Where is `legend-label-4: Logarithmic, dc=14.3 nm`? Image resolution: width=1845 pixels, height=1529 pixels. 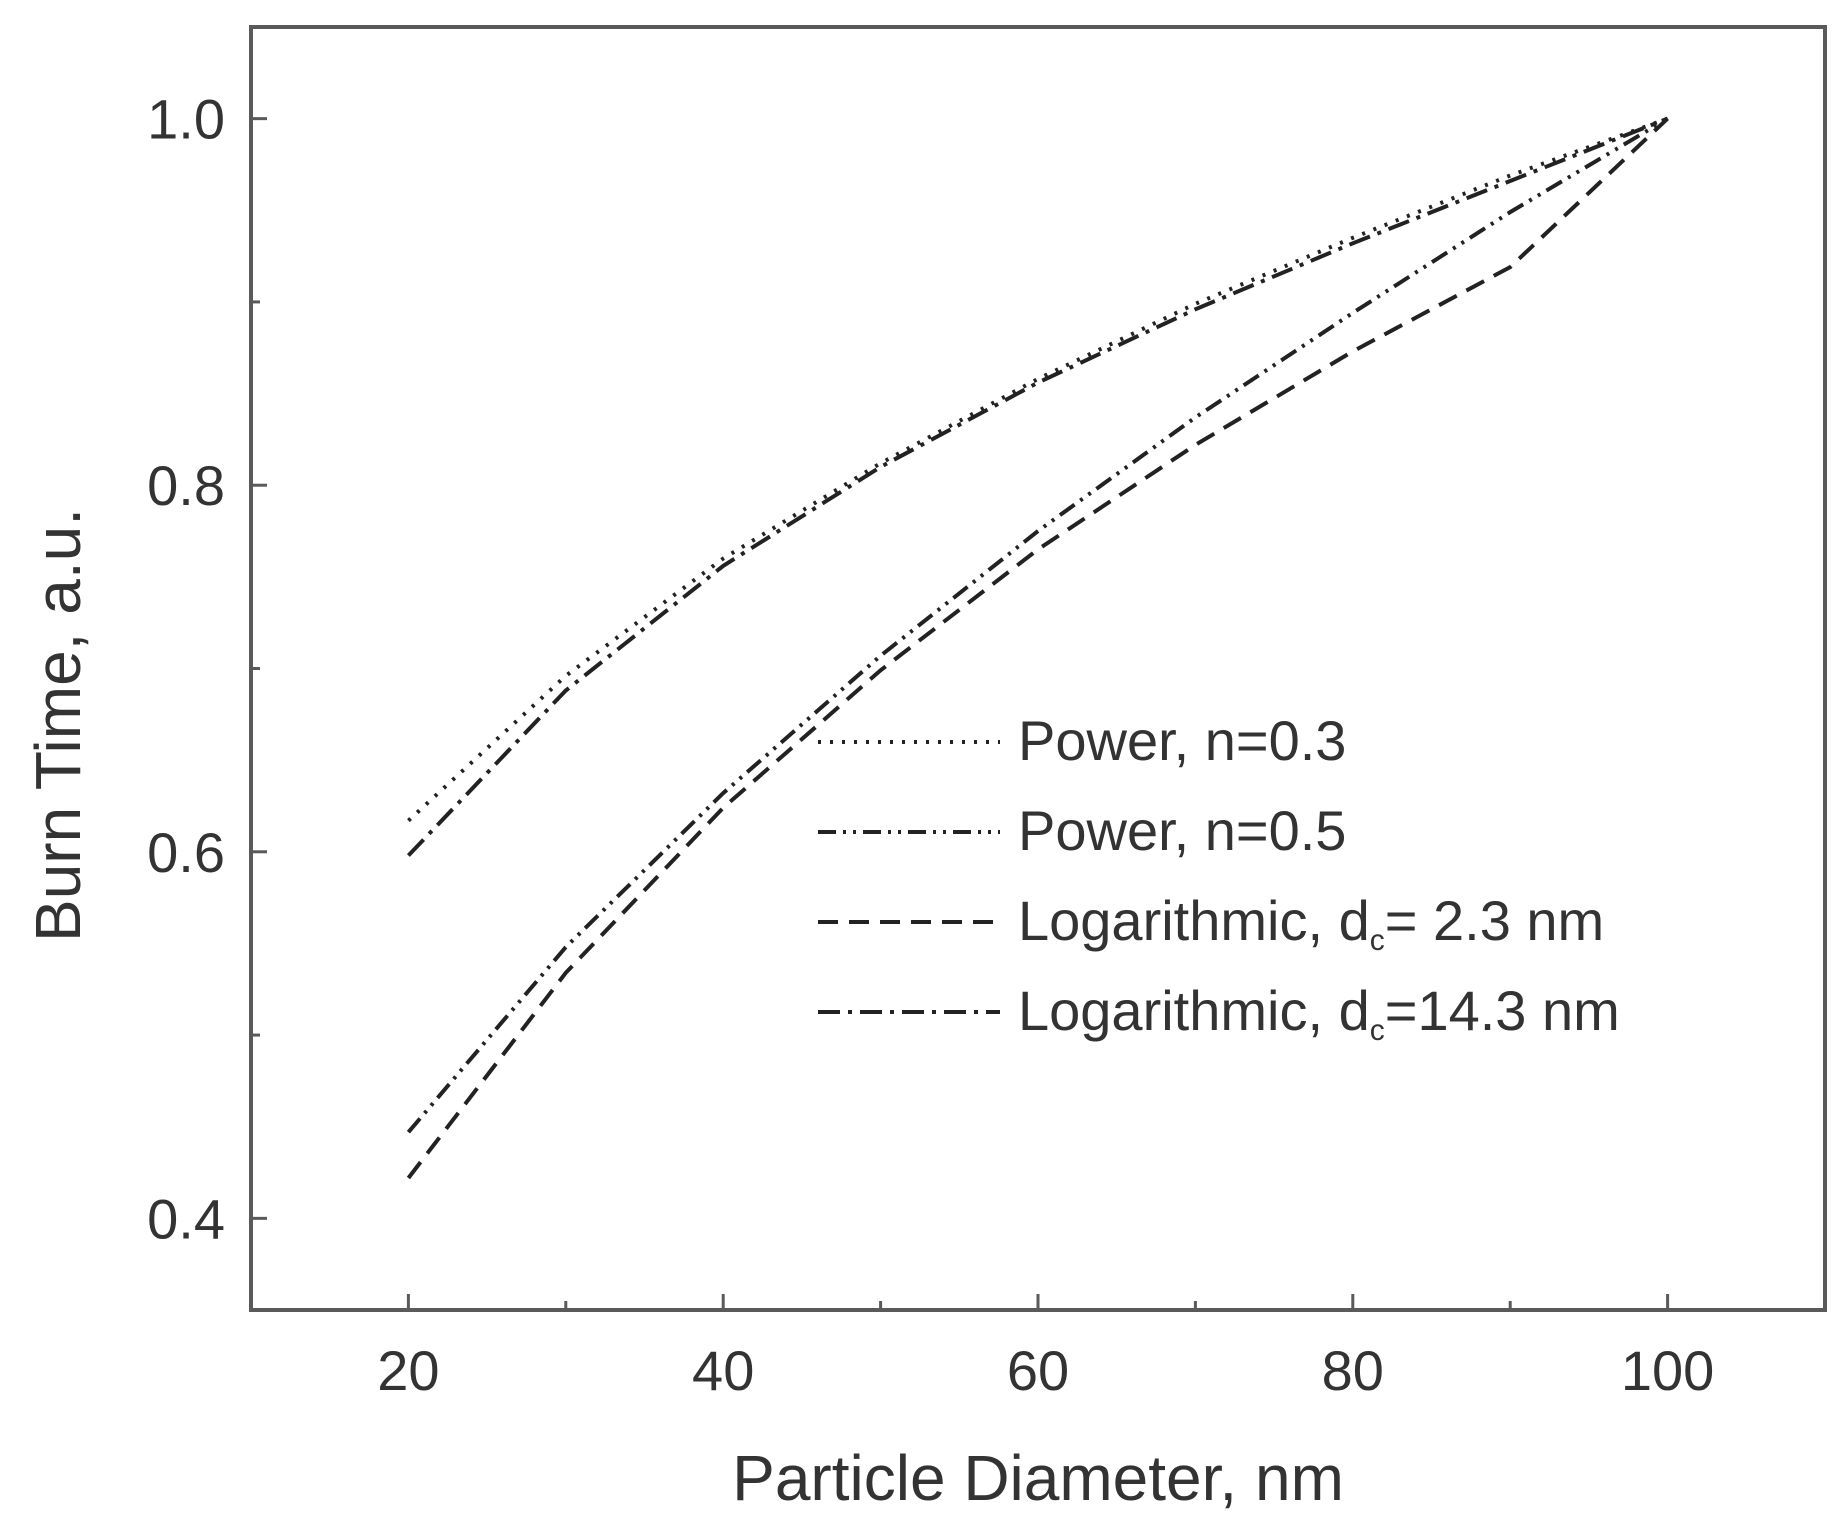 legend-label-4: Logarithmic, dc=14.3 nm is located at coordinates (1319, 1013).